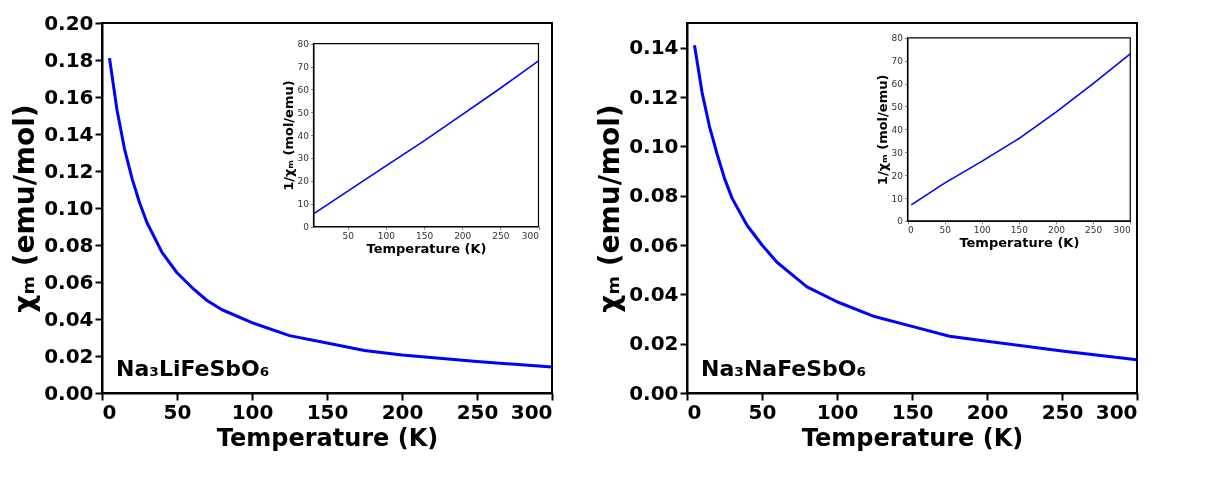  I want to click on y-tick-label: 0.16, so click(69, 96).